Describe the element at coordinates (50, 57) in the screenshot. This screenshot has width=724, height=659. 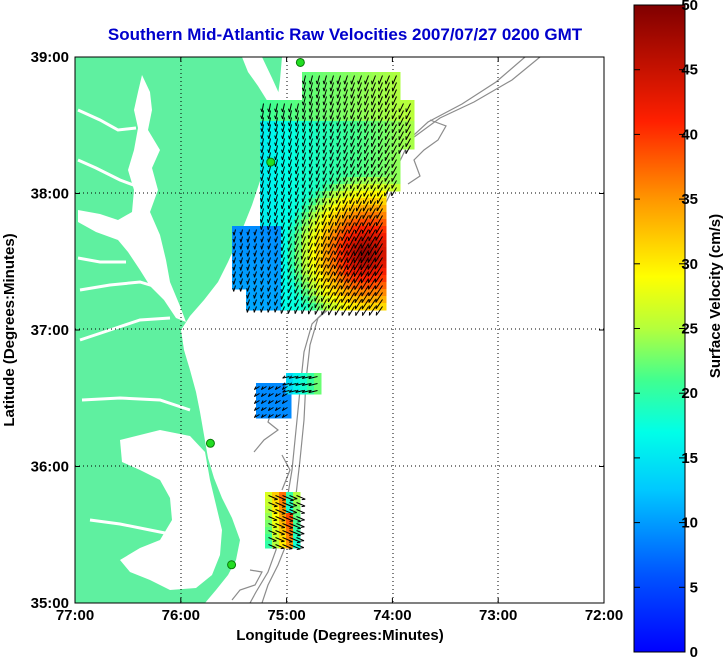
I see `y-tick-label: 39:00` at that location.